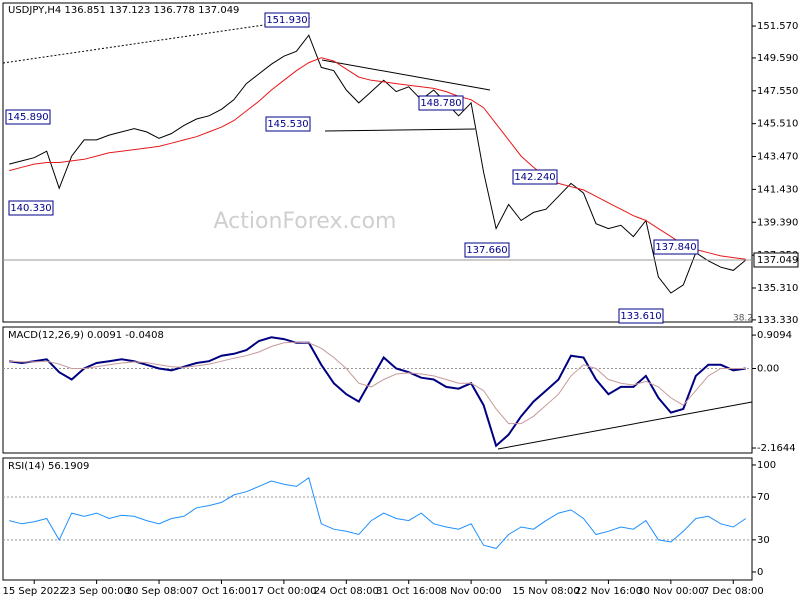 The image size is (800, 600). I want to click on annotation: 148.780, so click(440, 103).